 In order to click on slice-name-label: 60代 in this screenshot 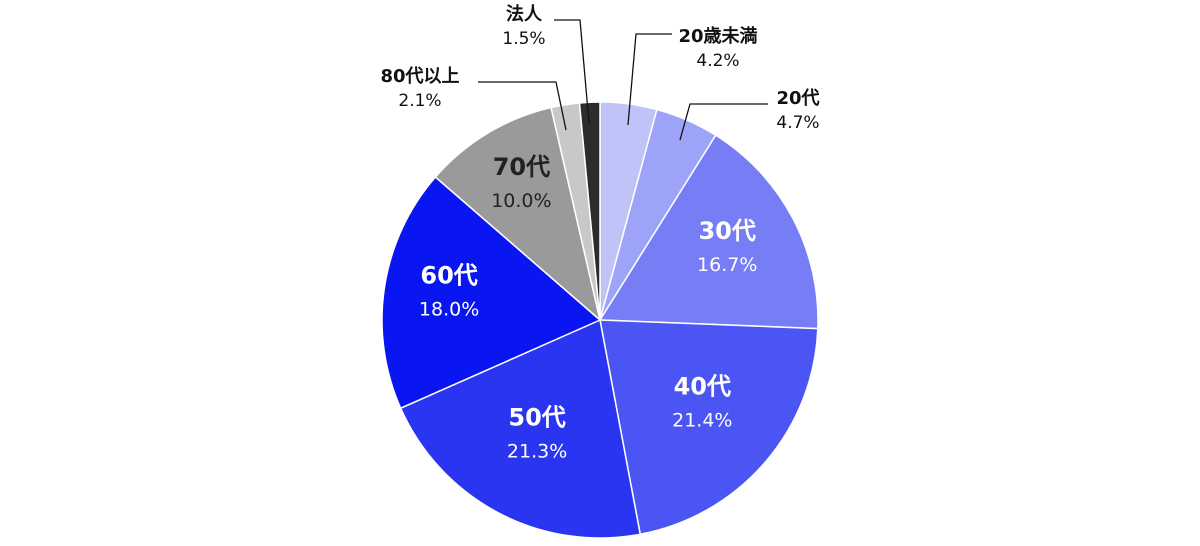, I will do `click(448, 275)`.